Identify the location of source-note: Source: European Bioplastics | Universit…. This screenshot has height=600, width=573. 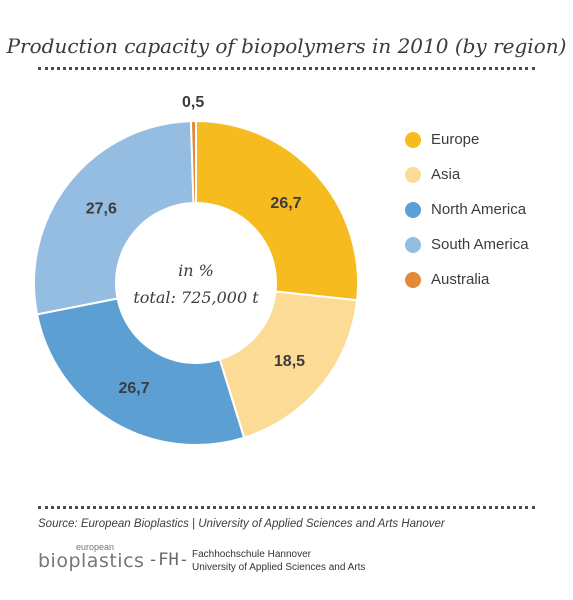
(241, 524).